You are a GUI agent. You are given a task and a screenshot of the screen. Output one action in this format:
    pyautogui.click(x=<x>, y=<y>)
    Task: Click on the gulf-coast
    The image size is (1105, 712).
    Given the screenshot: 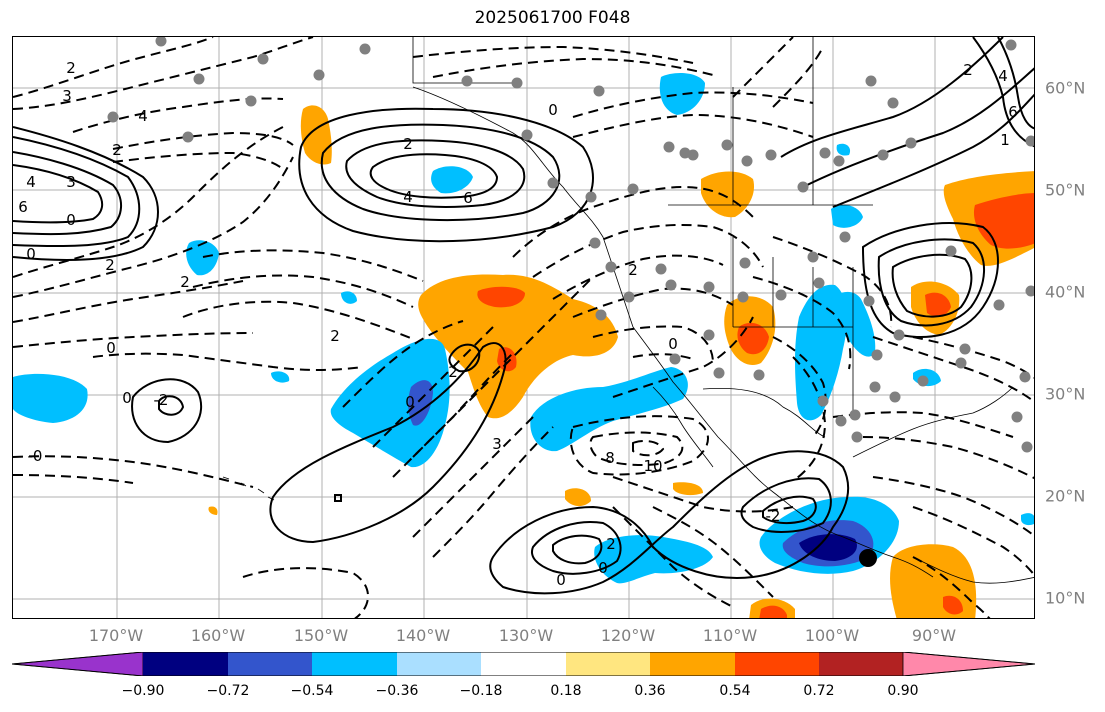 What is the action you would take?
    pyautogui.click(x=933, y=422)
    